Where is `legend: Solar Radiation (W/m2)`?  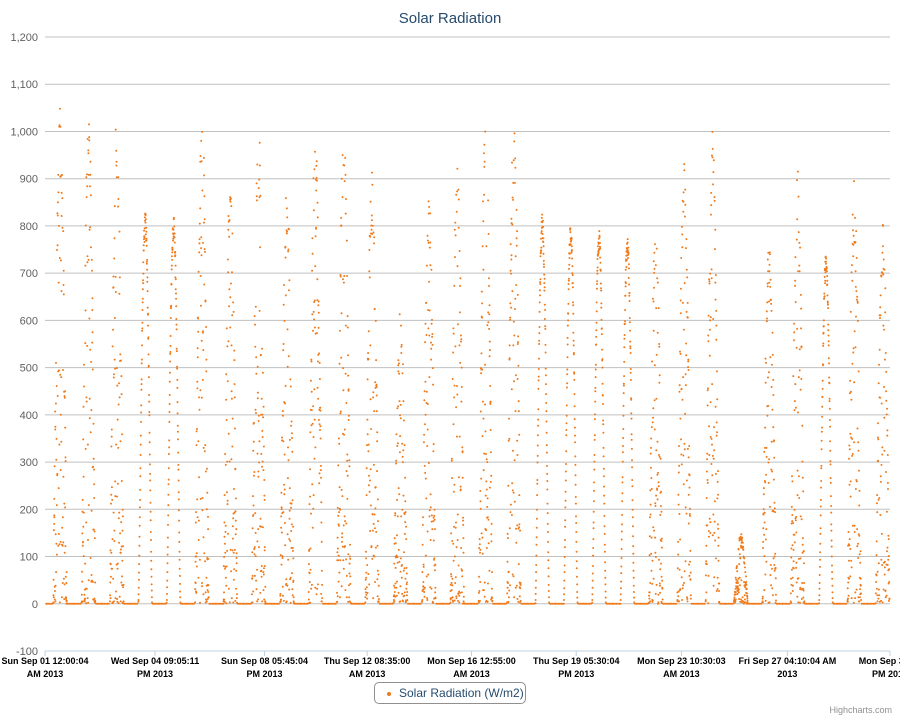
legend: Solar Radiation (W/m2) is located at coordinates (450, 693).